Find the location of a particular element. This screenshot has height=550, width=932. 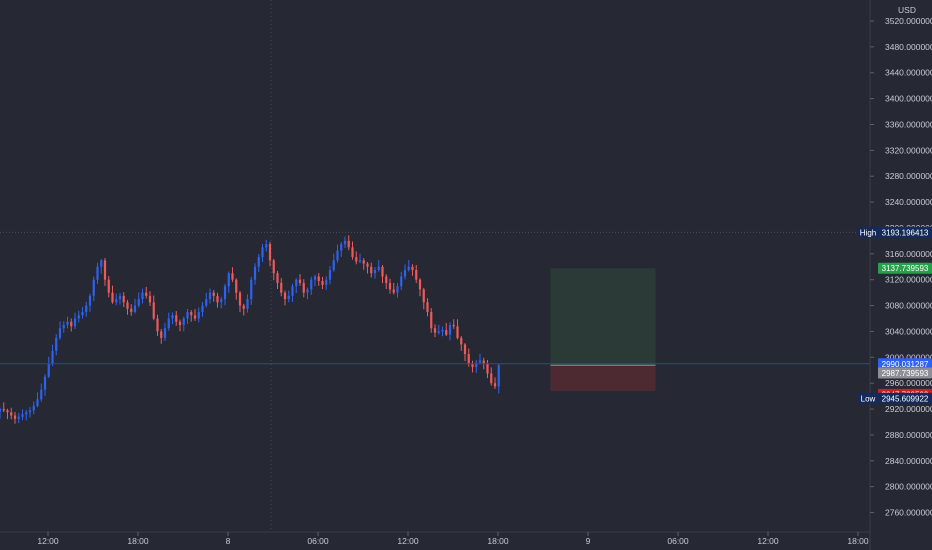

profit-zone is located at coordinates (603, 317).